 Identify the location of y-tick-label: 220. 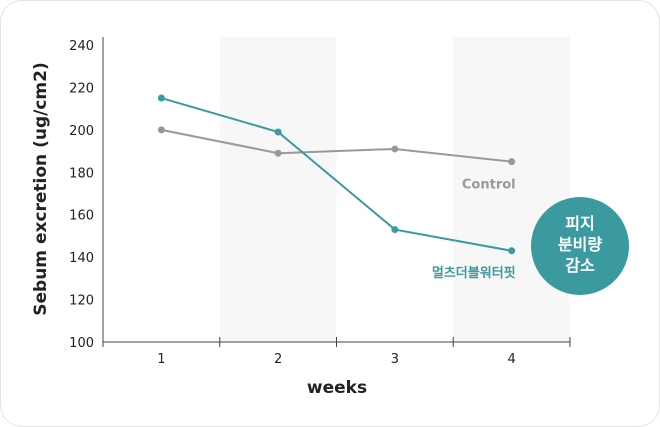
(81, 88).